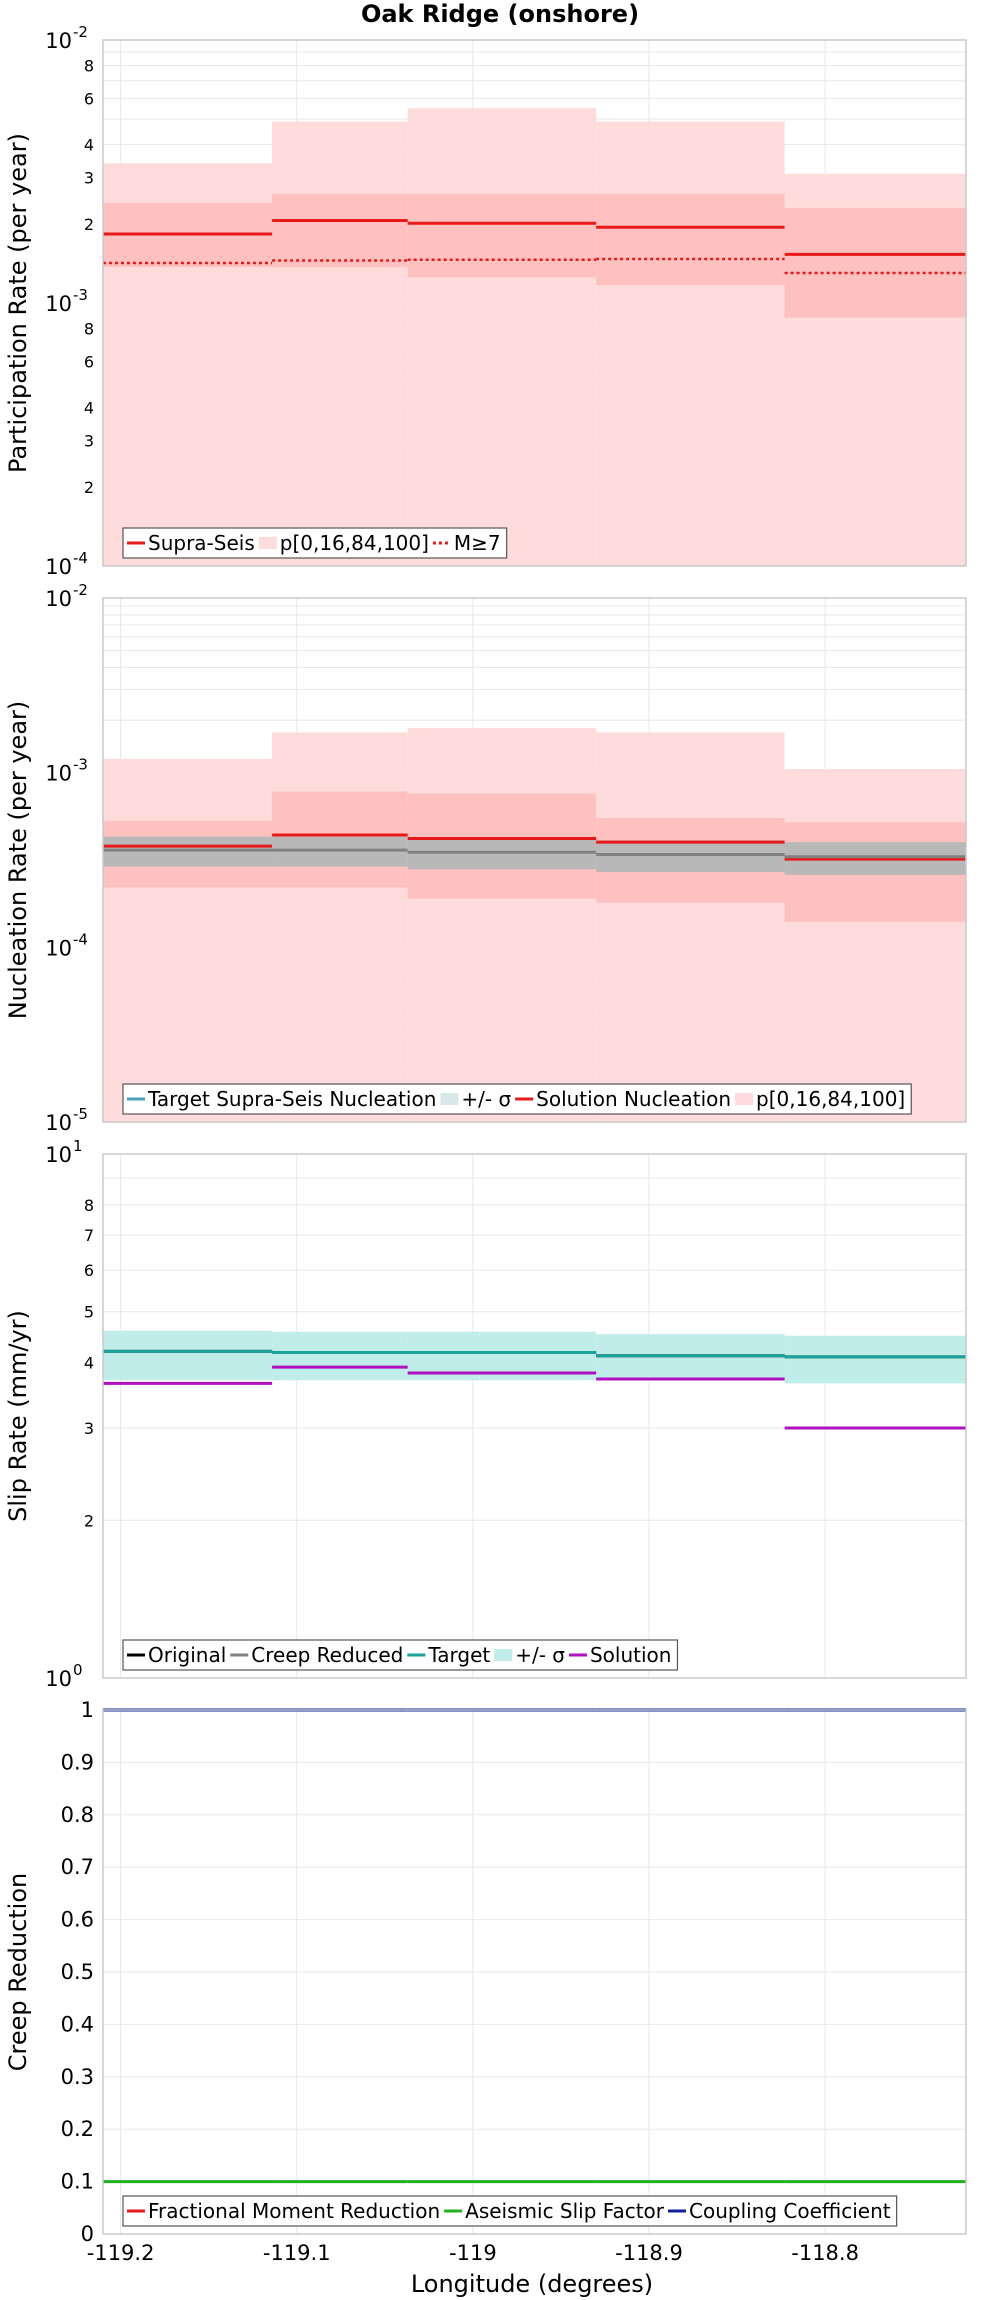  Describe the element at coordinates (825, 2253) in the screenshot. I see `x-tick-label: -118.8` at that location.